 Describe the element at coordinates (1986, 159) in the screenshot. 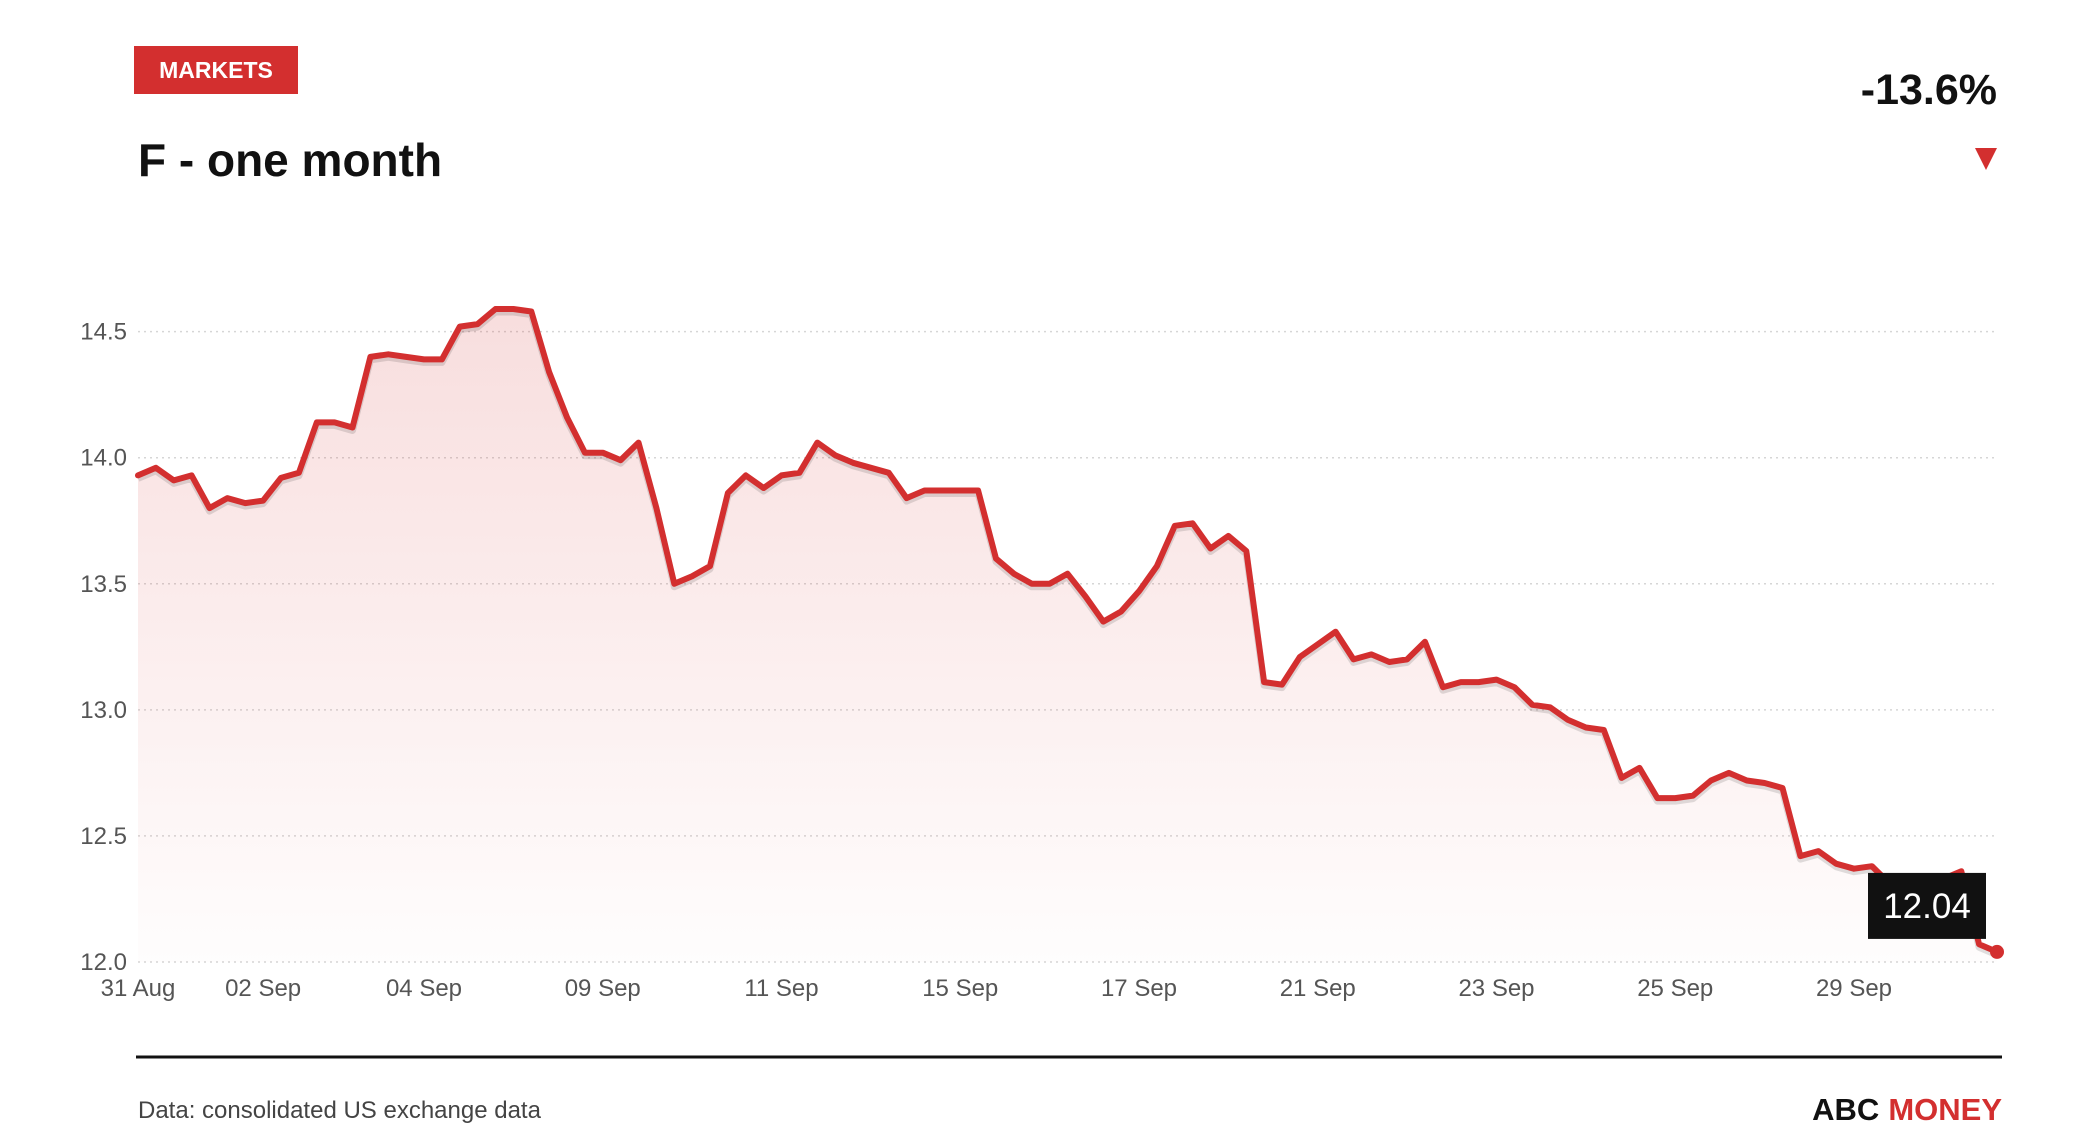

I see `down-arrow` at that location.